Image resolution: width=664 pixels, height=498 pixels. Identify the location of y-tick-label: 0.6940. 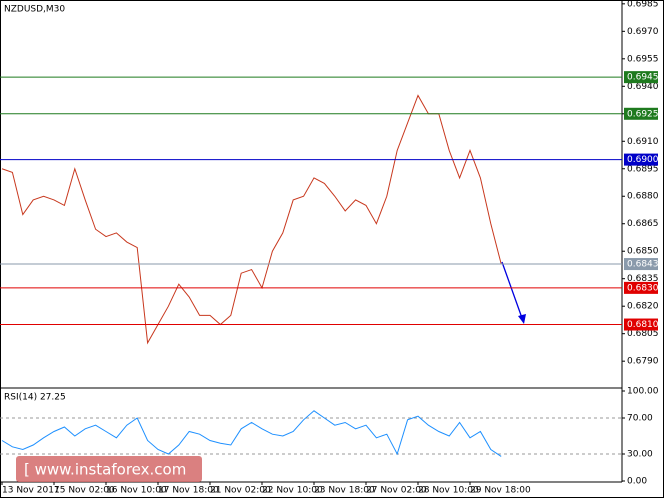
(643, 87).